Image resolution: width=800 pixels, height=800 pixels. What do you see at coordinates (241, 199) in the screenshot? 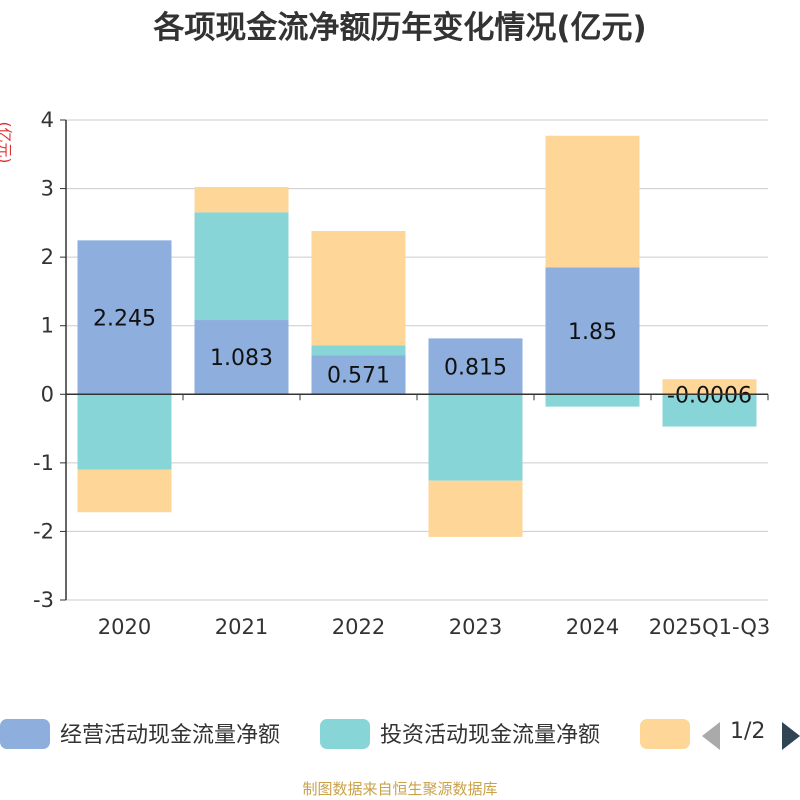
I see `bar-series3-2021` at bounding box center [241, 199].